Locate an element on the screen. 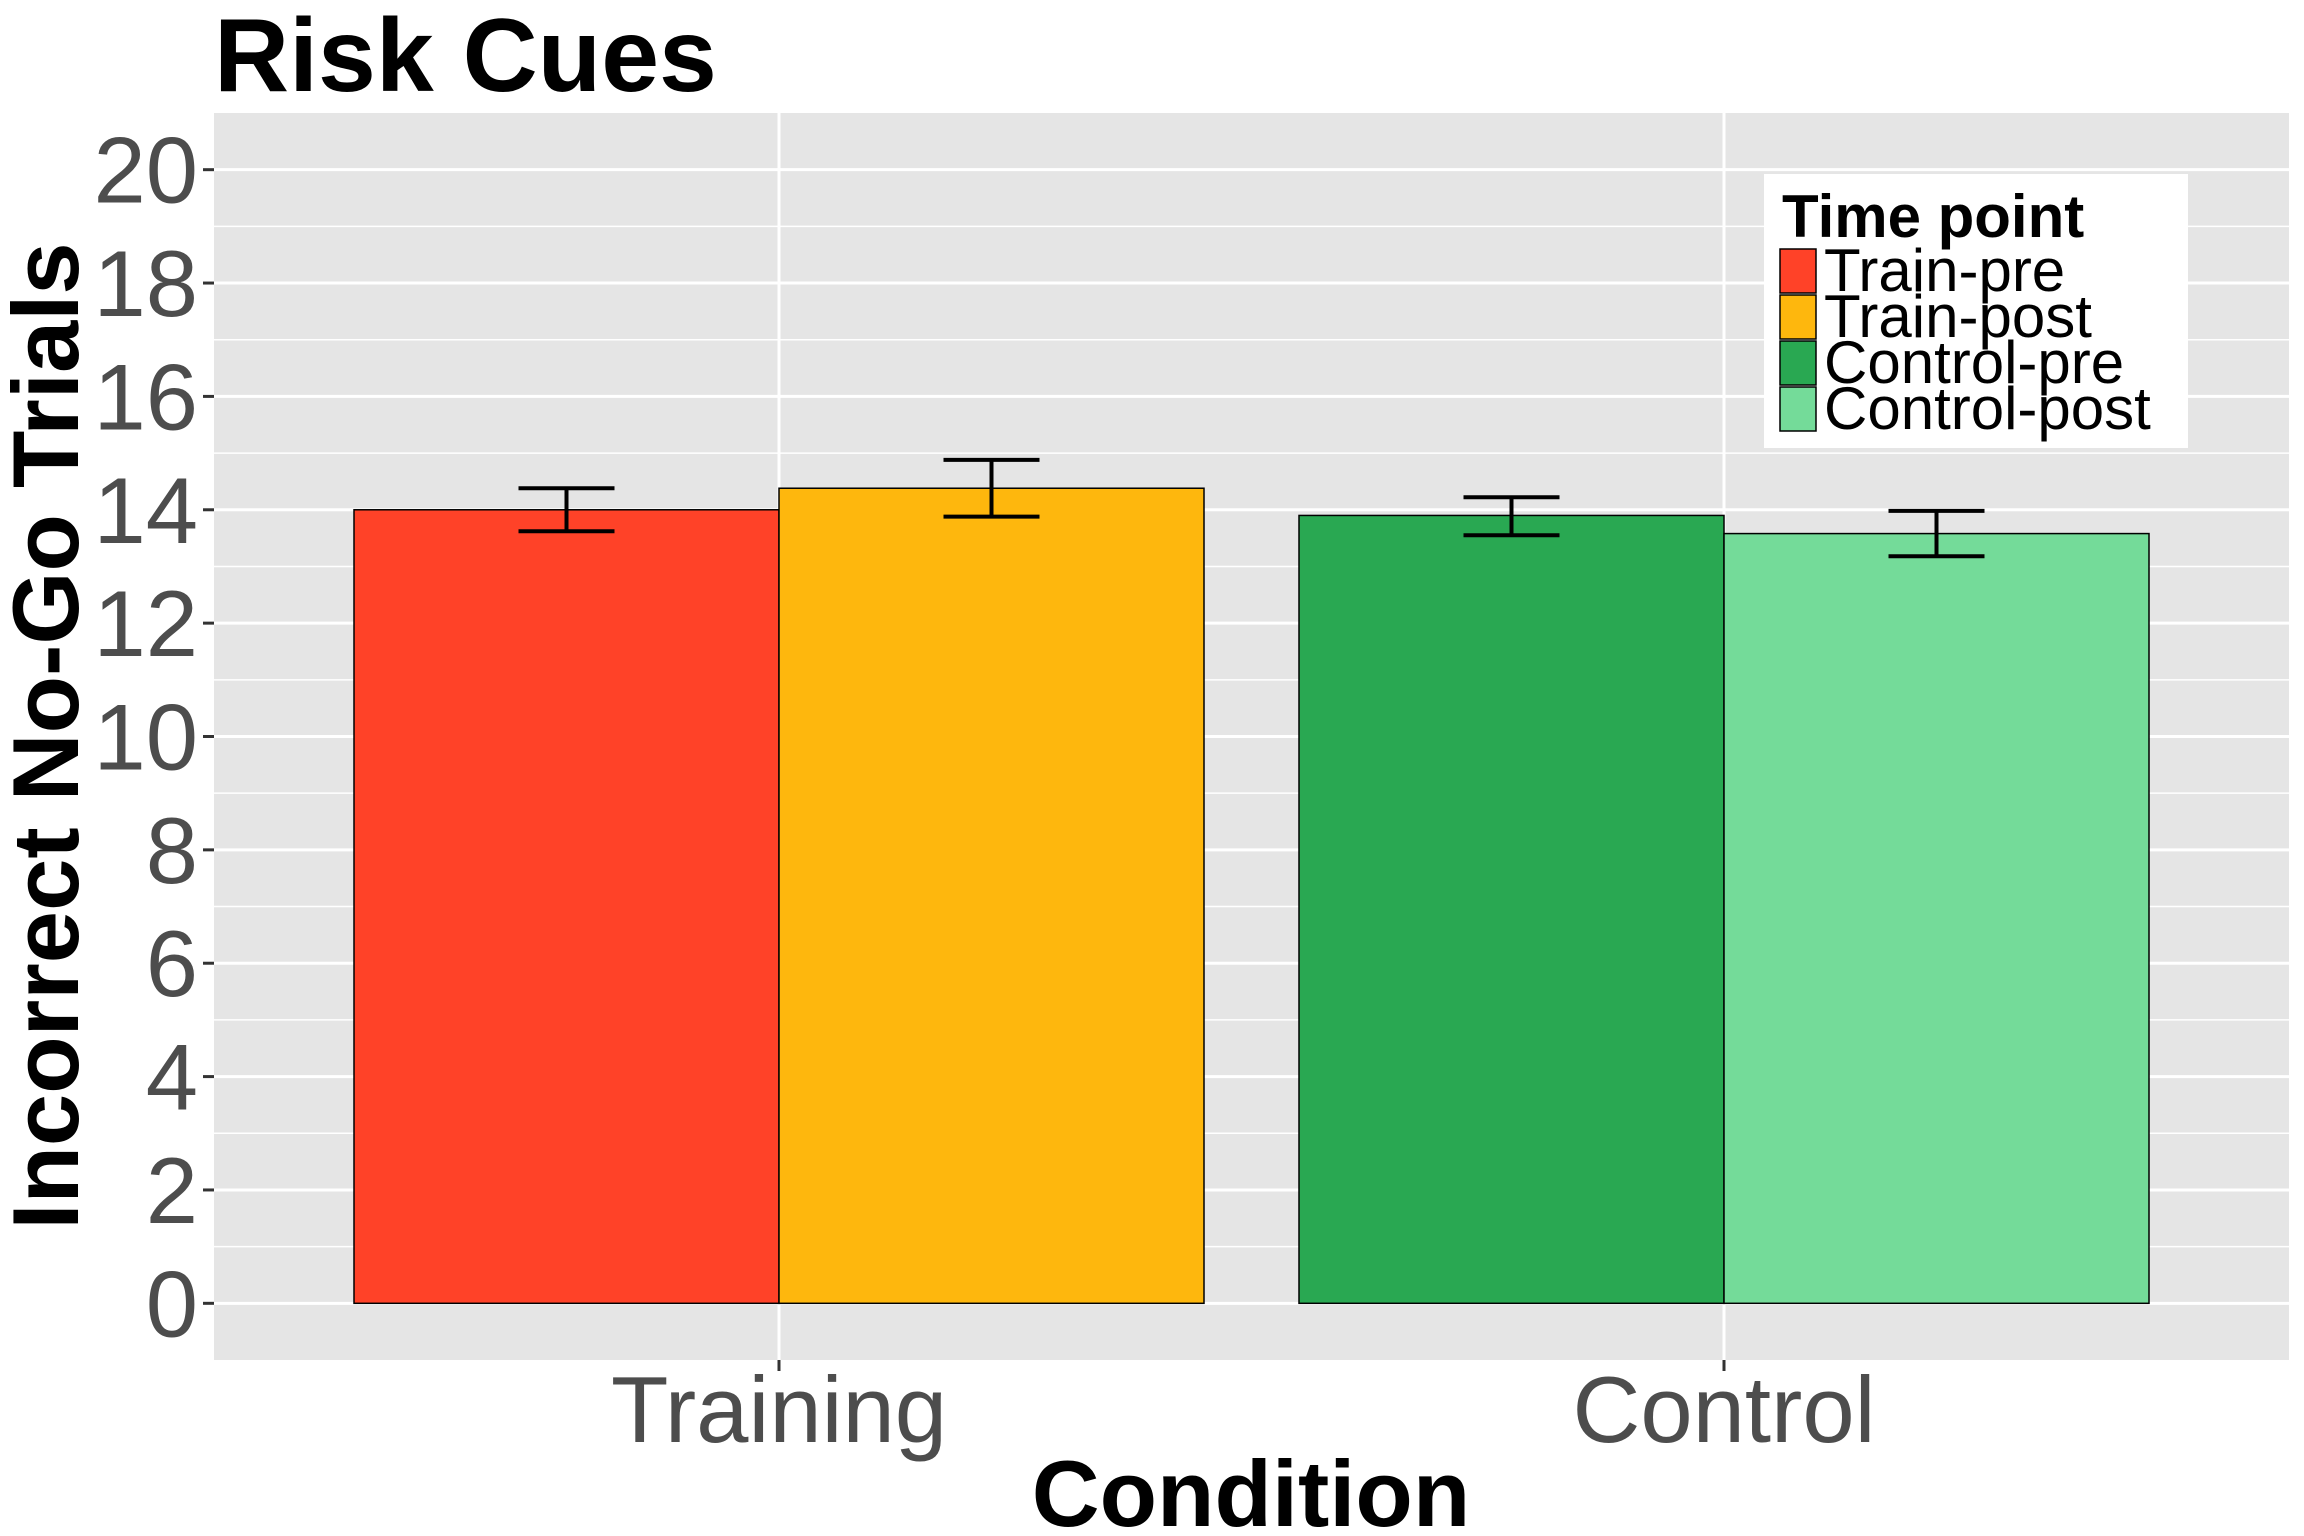  y-tick-label: 20 is located at coordinates (145, 170).